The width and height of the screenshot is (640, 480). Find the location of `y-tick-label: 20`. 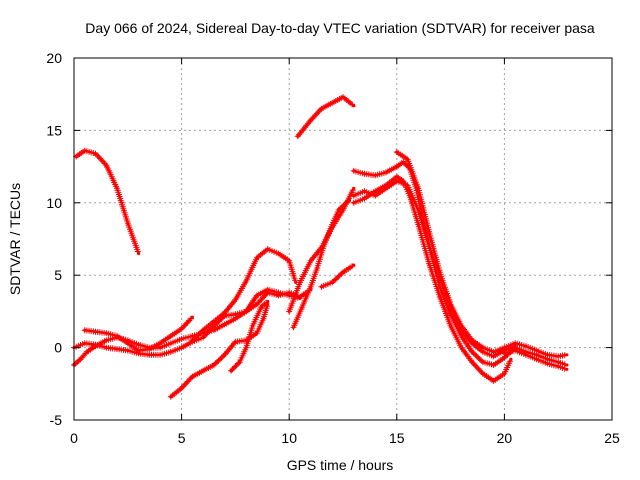

y-tick-label: 20 is located at coordinates (54, 58).